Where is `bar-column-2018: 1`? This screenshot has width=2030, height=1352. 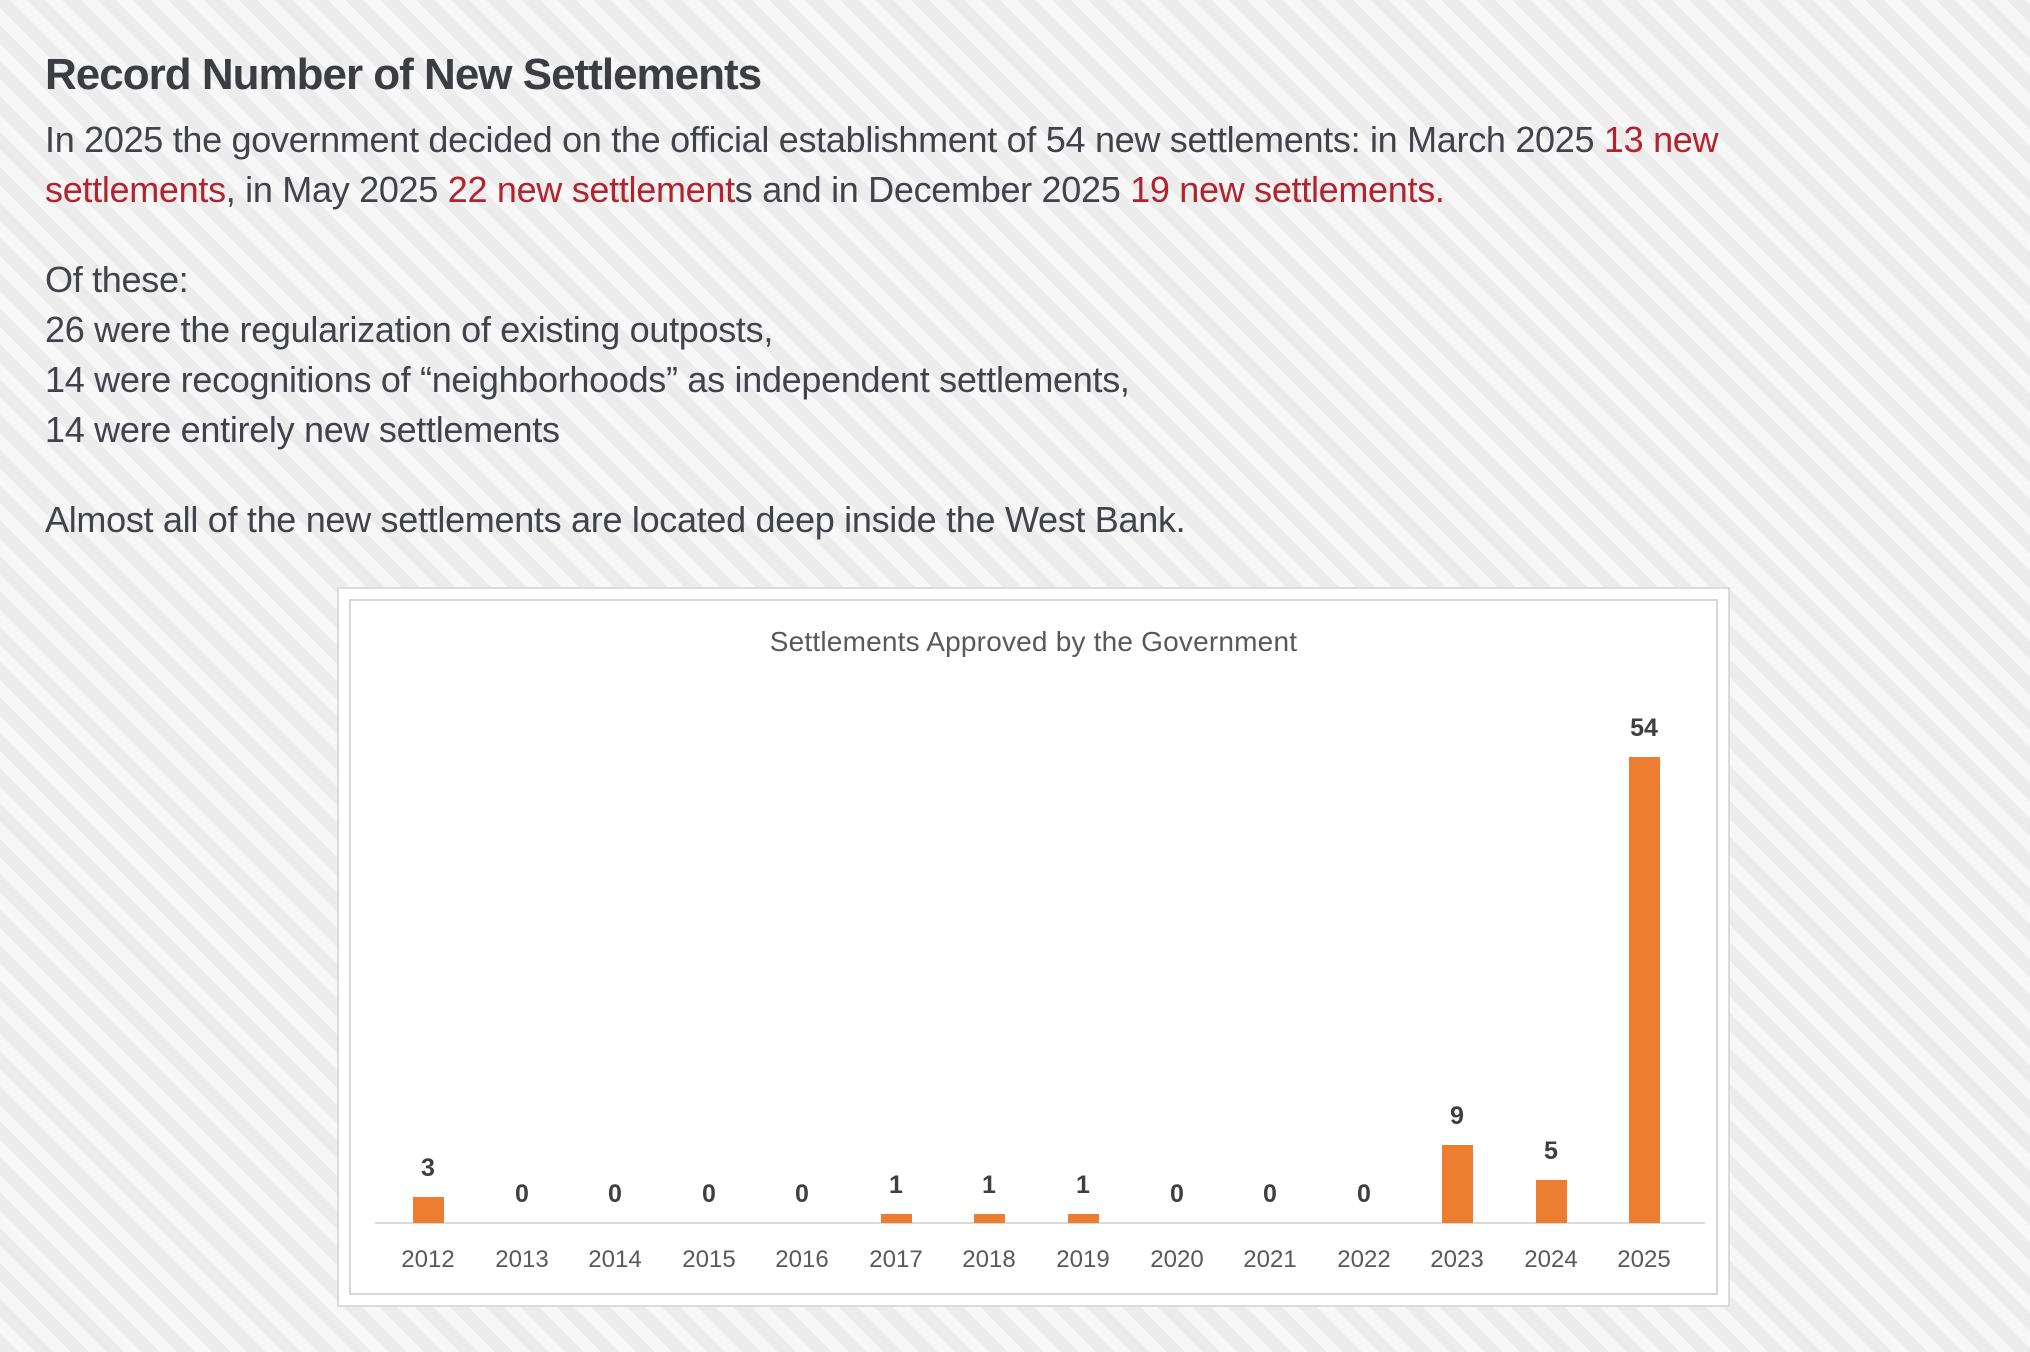 bar-column-2018: 1 is located at coordinates (989, 1198).